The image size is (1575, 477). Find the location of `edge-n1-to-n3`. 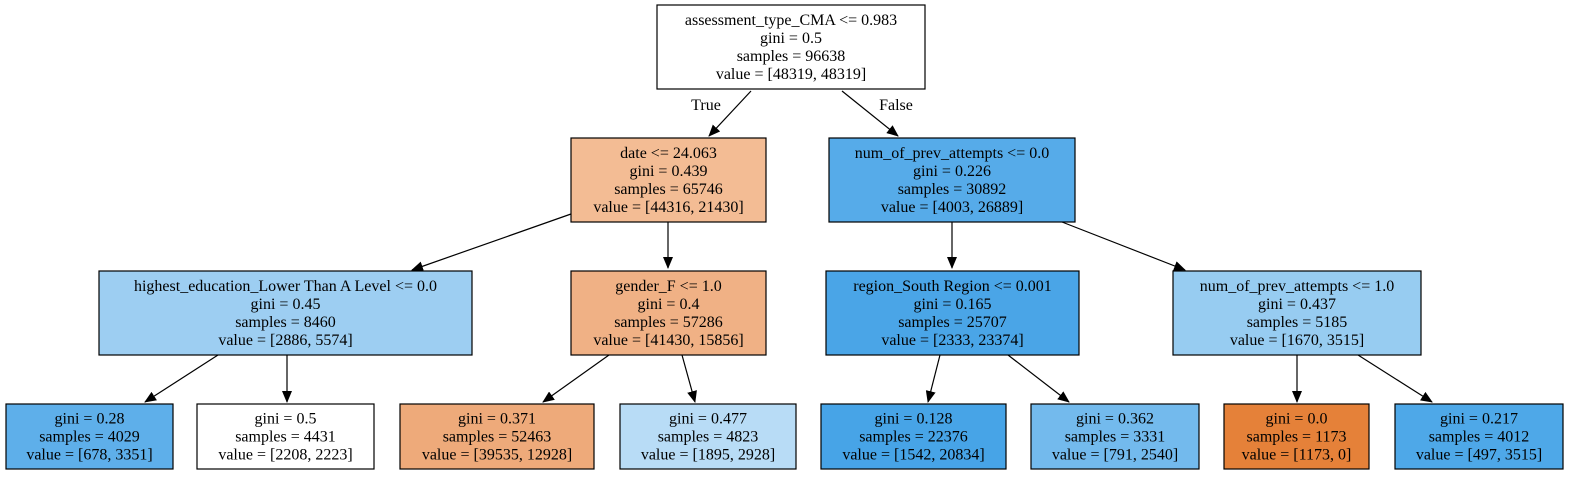

edge-n1-to-n3 is located at coordinates (491, 242).